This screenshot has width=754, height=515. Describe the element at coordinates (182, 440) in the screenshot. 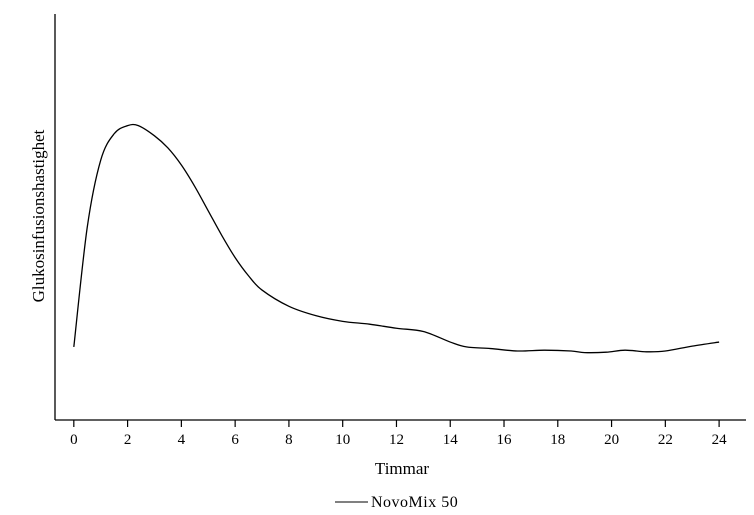

I see `x-tick-label: 4` at that location.